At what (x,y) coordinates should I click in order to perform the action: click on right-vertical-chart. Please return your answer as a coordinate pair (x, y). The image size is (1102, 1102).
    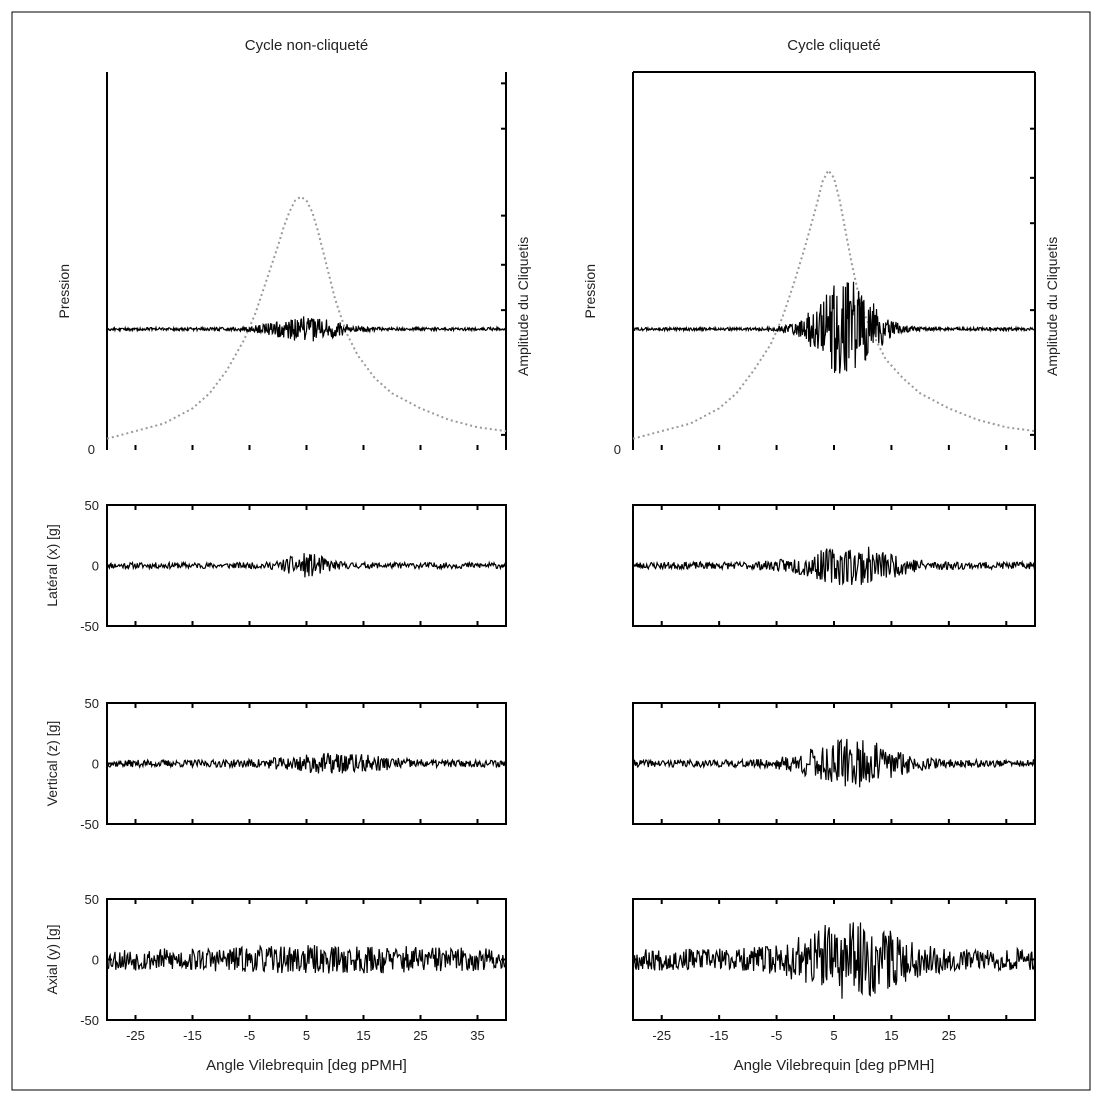
    Looking at the image, I should click on (834, 763).